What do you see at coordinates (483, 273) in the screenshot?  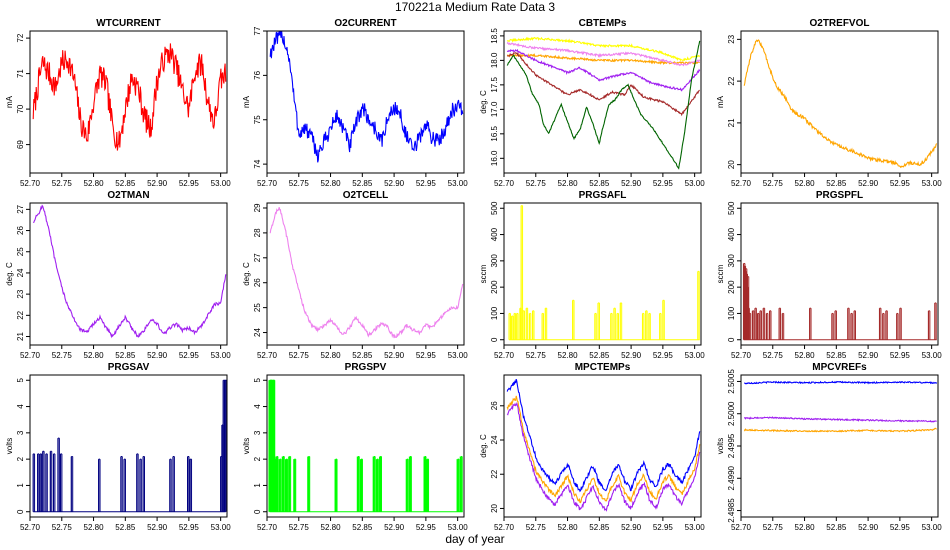 I see `y-axis-label: sccm` at bounding box center [483, 273].